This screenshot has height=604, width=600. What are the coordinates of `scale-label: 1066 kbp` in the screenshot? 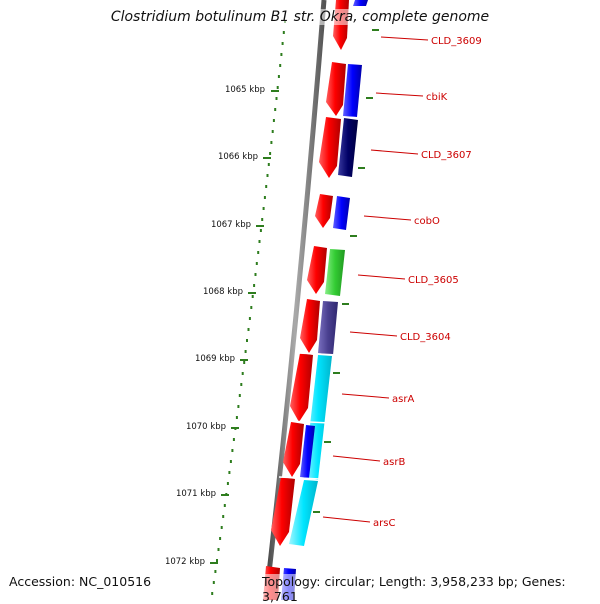 It's located at (238, 157).